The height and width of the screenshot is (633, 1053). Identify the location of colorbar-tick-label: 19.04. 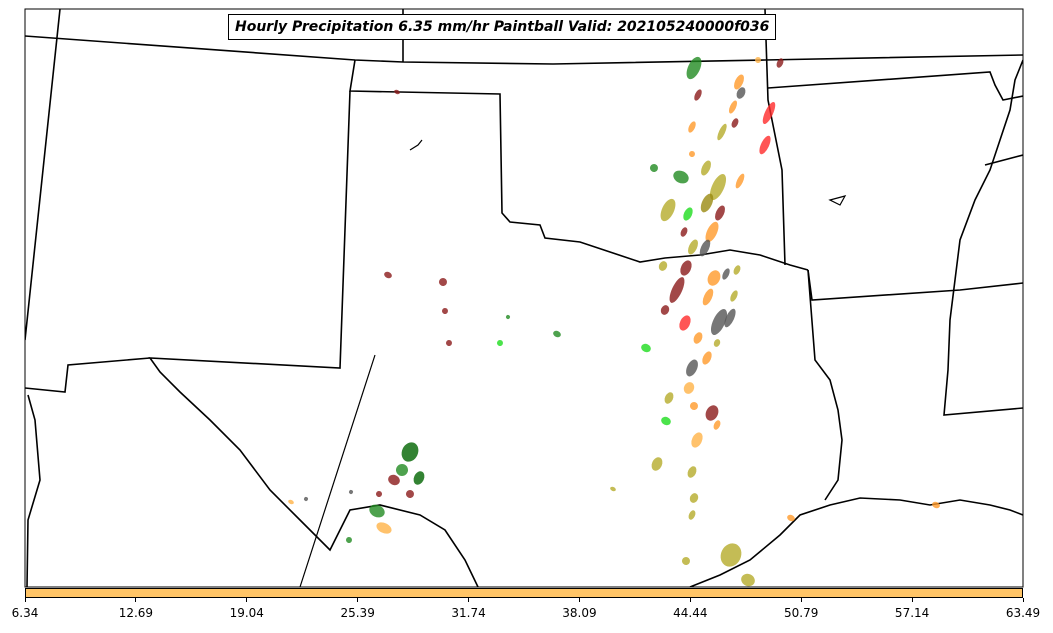
(246, 613).